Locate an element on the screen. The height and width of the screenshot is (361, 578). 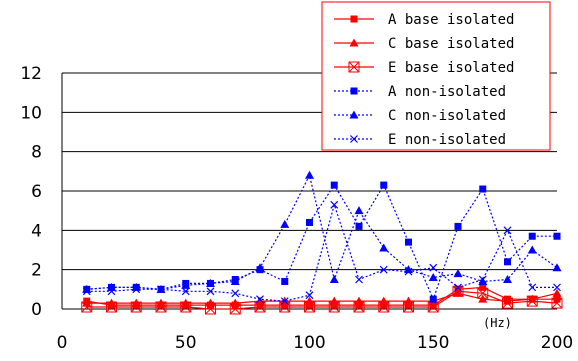
legend-label: E base isolated is located at coordinates (451, 68).